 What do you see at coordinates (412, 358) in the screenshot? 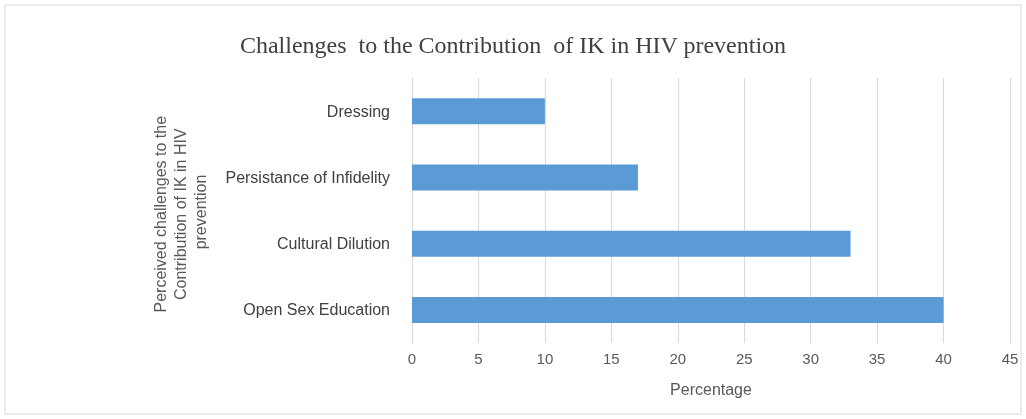
I see `x-tick-label: 0` at bounding box center [412, 358].